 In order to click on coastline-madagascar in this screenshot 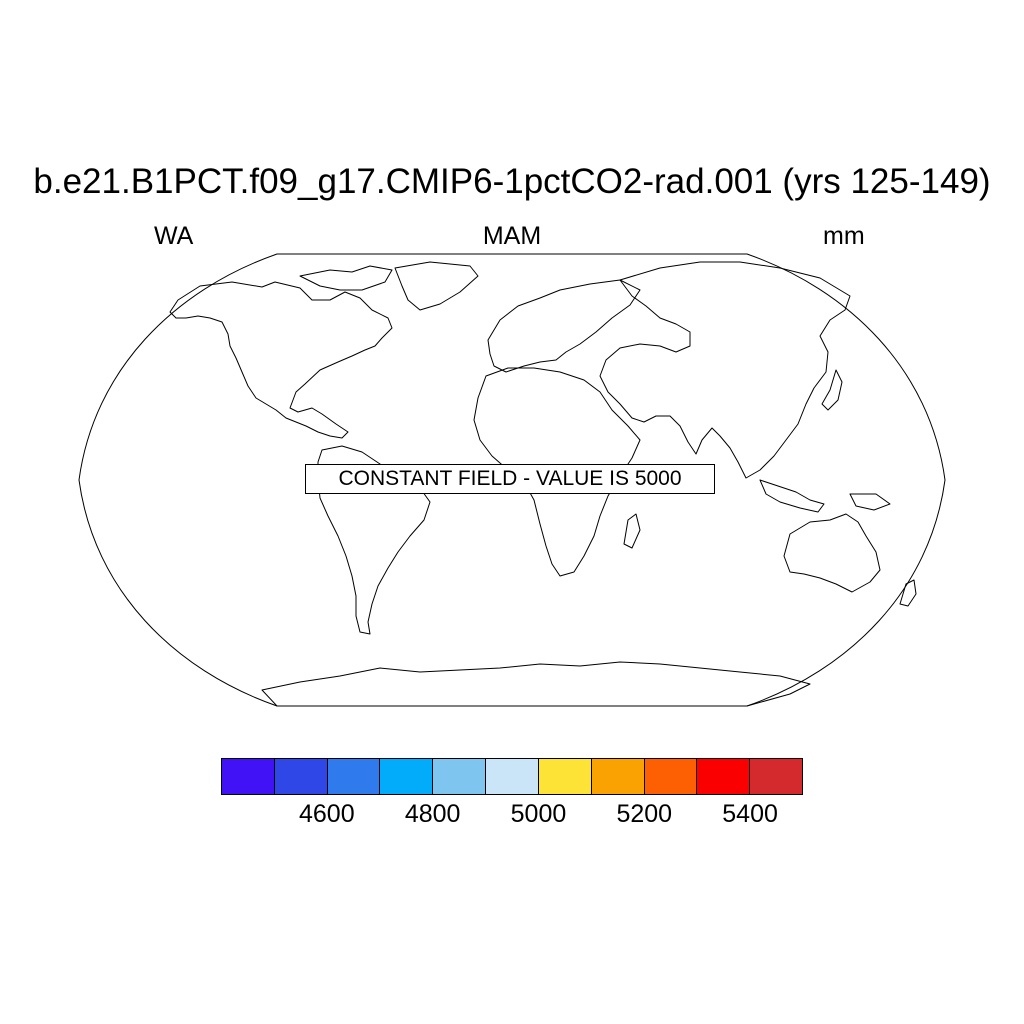, I will do `click(632, 531)`.